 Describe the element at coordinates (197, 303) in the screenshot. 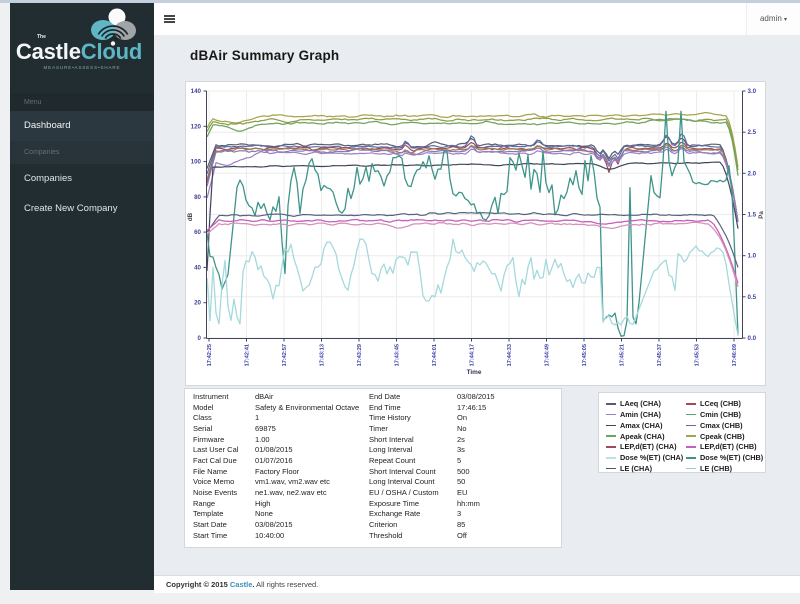

I see `svg-text: 20` at that location.